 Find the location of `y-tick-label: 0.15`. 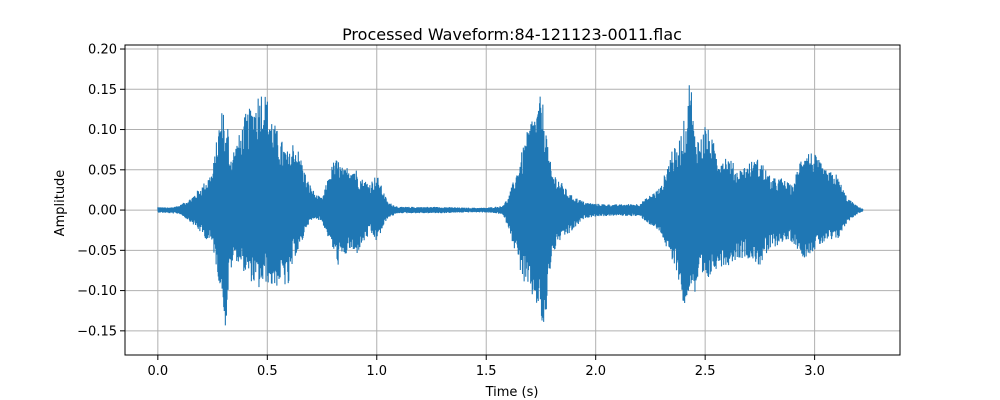

y-tick-label: 0.15 is located at coordinates (102, 90).